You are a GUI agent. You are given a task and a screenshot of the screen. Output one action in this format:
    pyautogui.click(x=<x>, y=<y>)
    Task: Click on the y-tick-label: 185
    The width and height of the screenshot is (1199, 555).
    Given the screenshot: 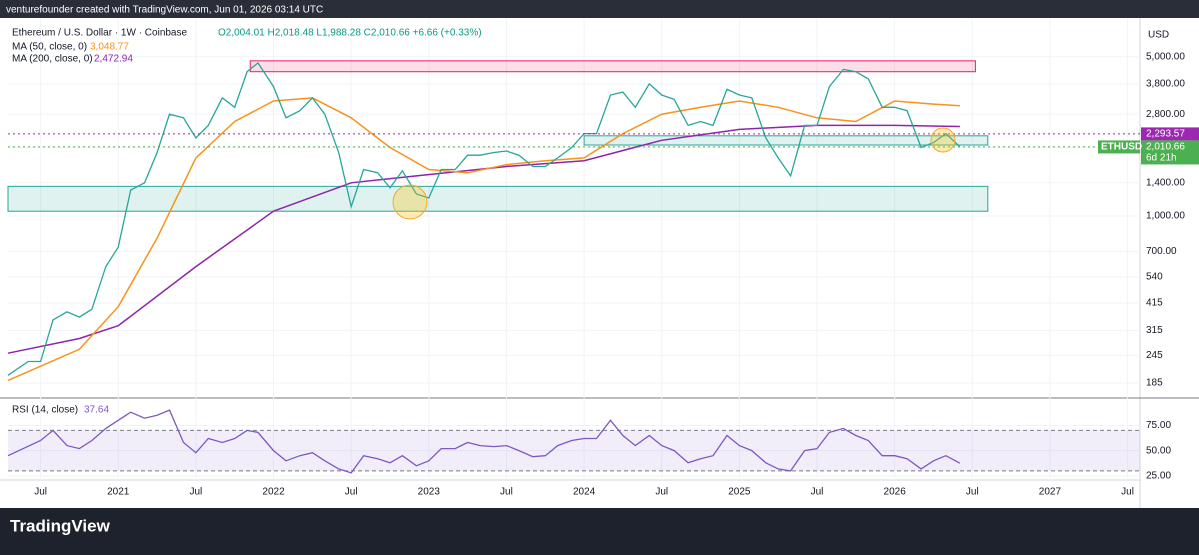 What is the action you would take?
    pyautogui.click(x=1154, y=383)
    